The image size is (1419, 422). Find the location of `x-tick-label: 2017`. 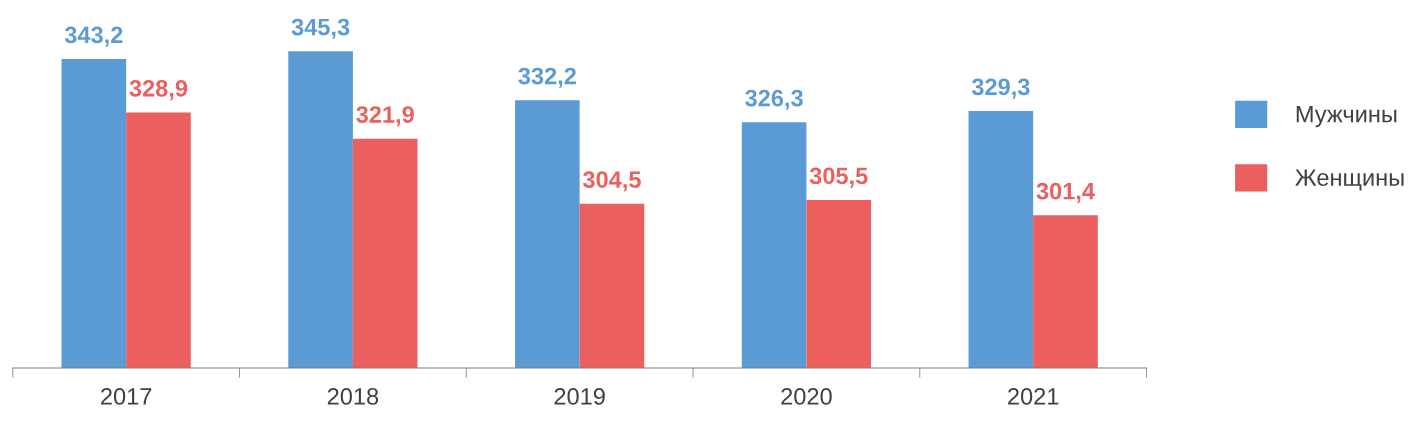

x-tick-label: 2017 is located at coordinates (126, 396).